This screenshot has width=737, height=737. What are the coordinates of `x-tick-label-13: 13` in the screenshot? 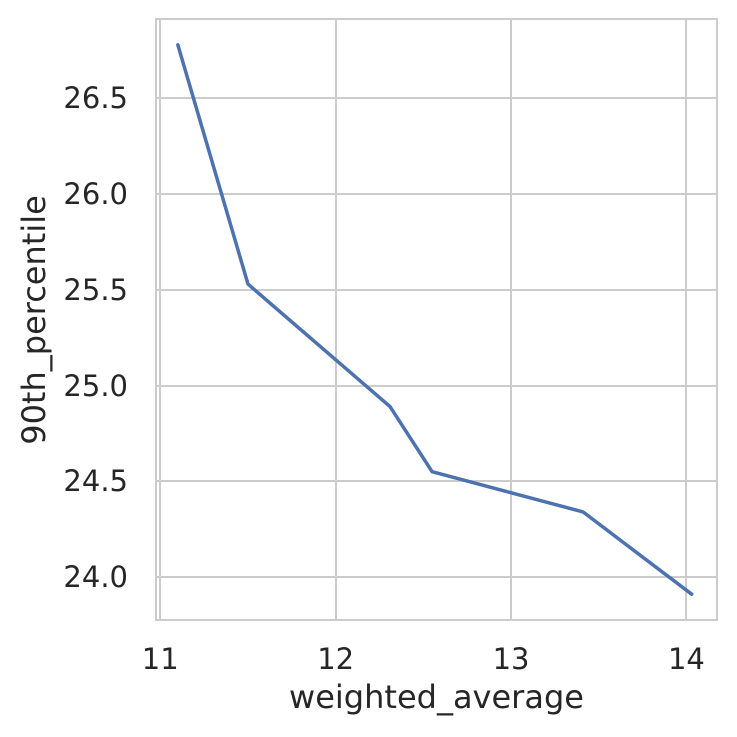 It's located at (511, 659).